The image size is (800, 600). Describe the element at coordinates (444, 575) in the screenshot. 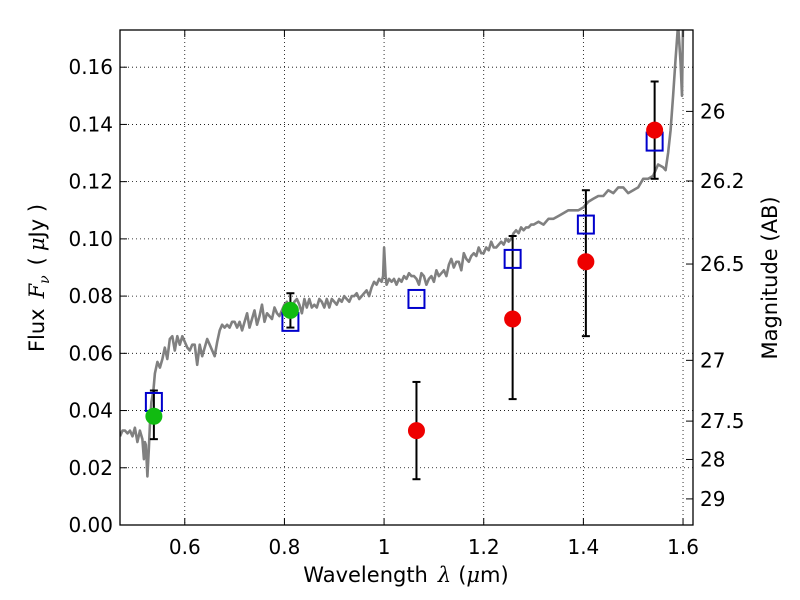

I see `x-axis-symbol: λ` at that location.